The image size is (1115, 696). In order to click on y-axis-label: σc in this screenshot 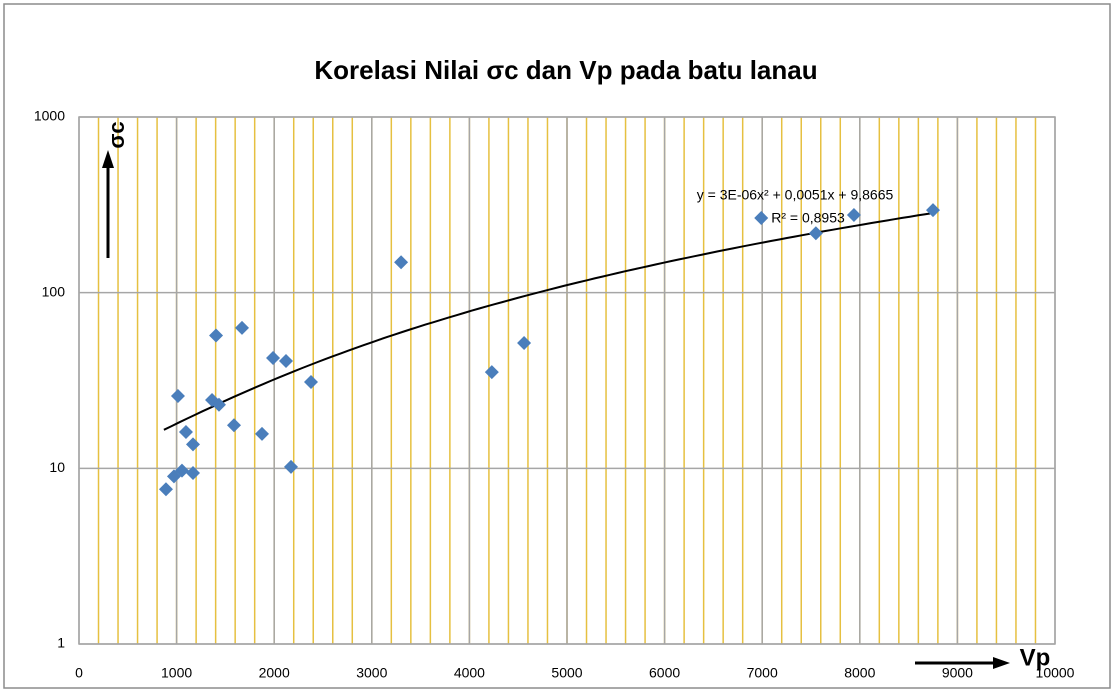, I will do `click(116, 134)`.